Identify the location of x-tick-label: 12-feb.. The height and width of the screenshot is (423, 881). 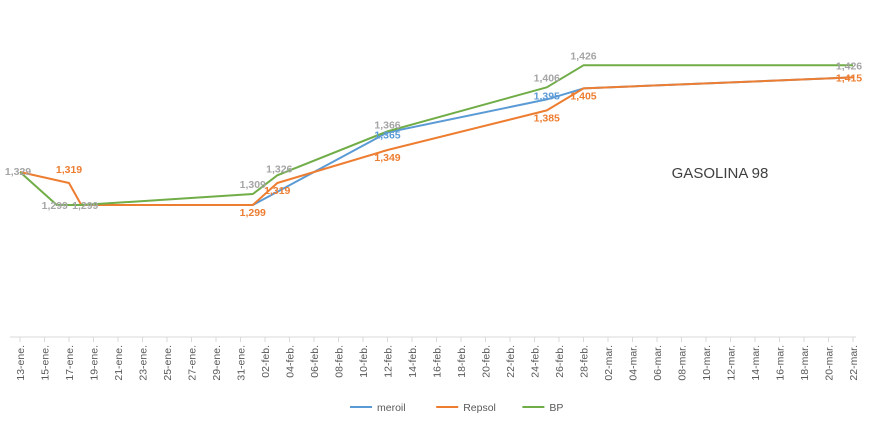
(389, 361).